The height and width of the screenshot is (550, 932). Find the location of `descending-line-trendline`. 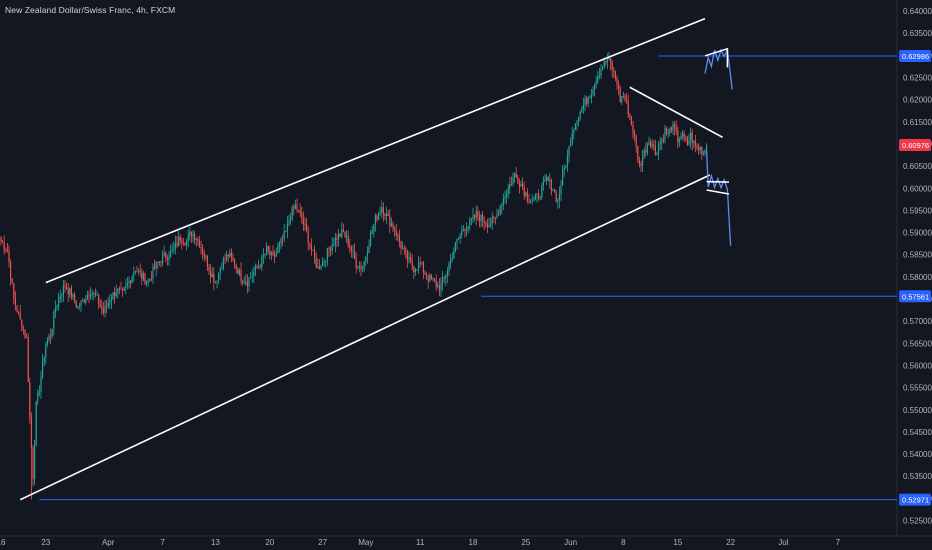

descending-line-trendline is located at coordinates (676, 112).